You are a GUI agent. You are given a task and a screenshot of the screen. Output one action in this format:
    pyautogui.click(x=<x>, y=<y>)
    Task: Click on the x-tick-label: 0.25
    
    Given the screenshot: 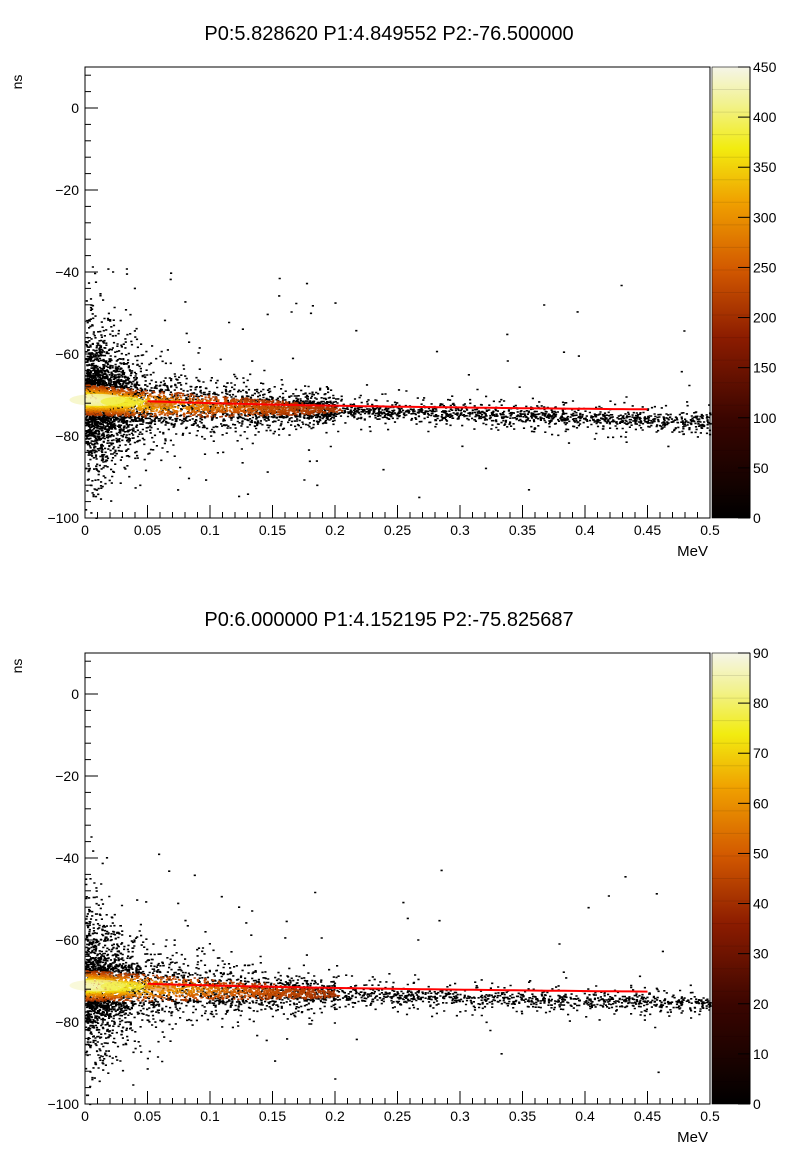 What is the action you would take?
    pyautogui.click(x=397, y=1116)
    